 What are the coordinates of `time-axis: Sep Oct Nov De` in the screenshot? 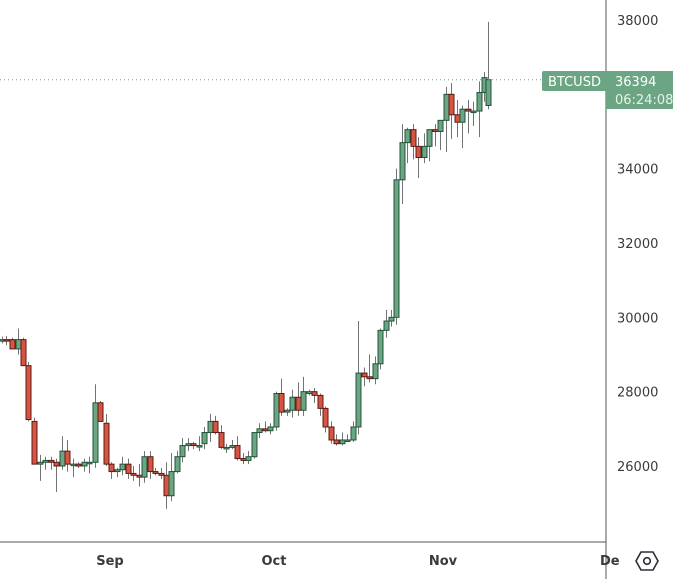 It's located at (358, 561).